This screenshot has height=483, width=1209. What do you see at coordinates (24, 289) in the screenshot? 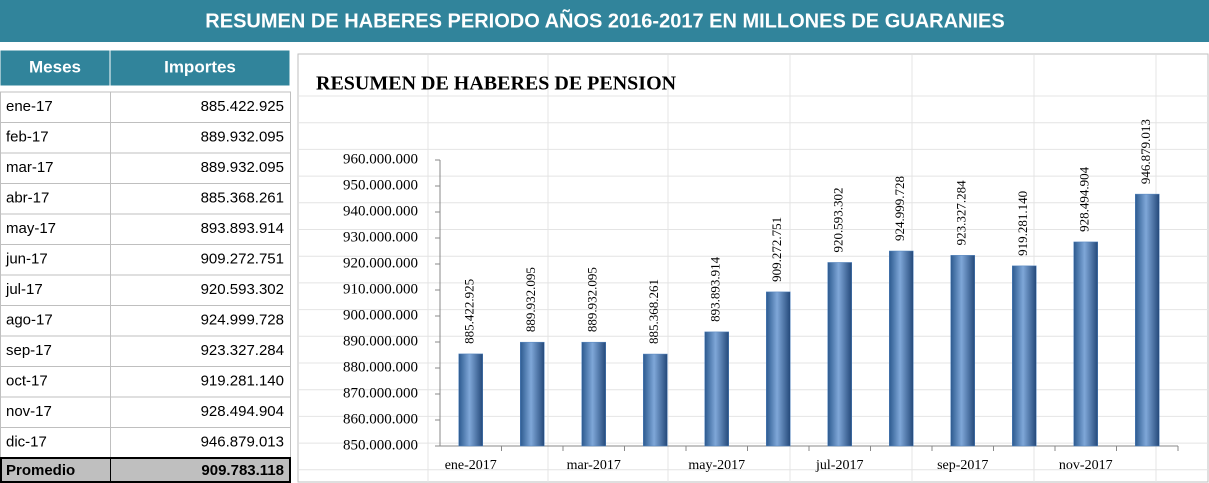
I see `month-cell: jul-17` at bounding box center [24, 289].